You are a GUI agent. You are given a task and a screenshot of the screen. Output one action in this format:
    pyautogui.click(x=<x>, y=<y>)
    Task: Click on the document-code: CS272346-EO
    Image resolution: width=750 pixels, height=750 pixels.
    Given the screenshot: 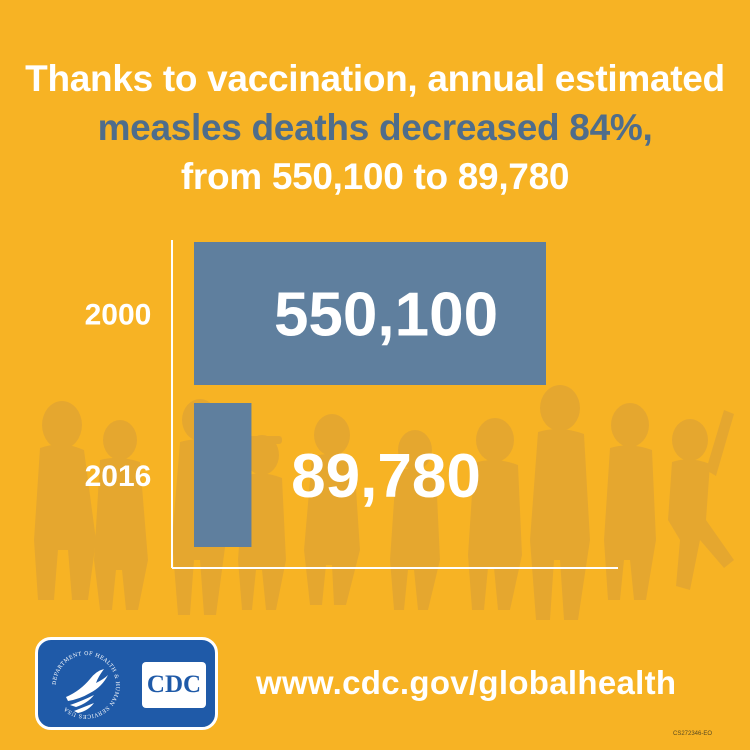 What is the action you would take?
    pyautogui.click(x=693, y=734)
    